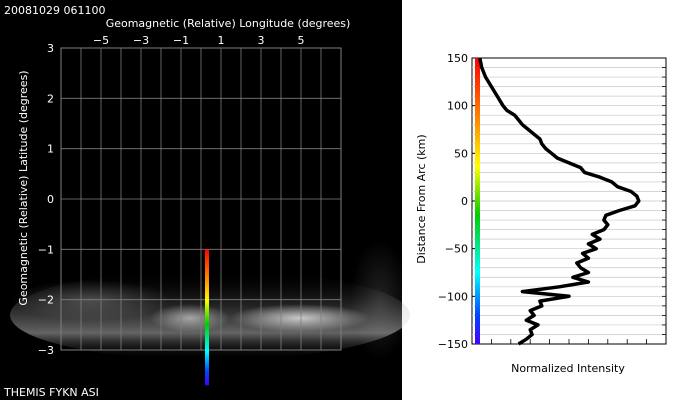 This screenshot has height=400, width=700. Describe the element at coordinates (421, 198) in the screenshot. I see `right-yaxis-title: Distance From Arc (km)` at that location.